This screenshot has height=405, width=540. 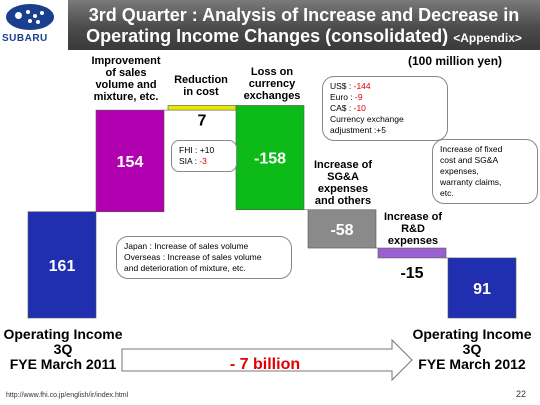 I want to click on change-arrow, so click(x=267, y=360).